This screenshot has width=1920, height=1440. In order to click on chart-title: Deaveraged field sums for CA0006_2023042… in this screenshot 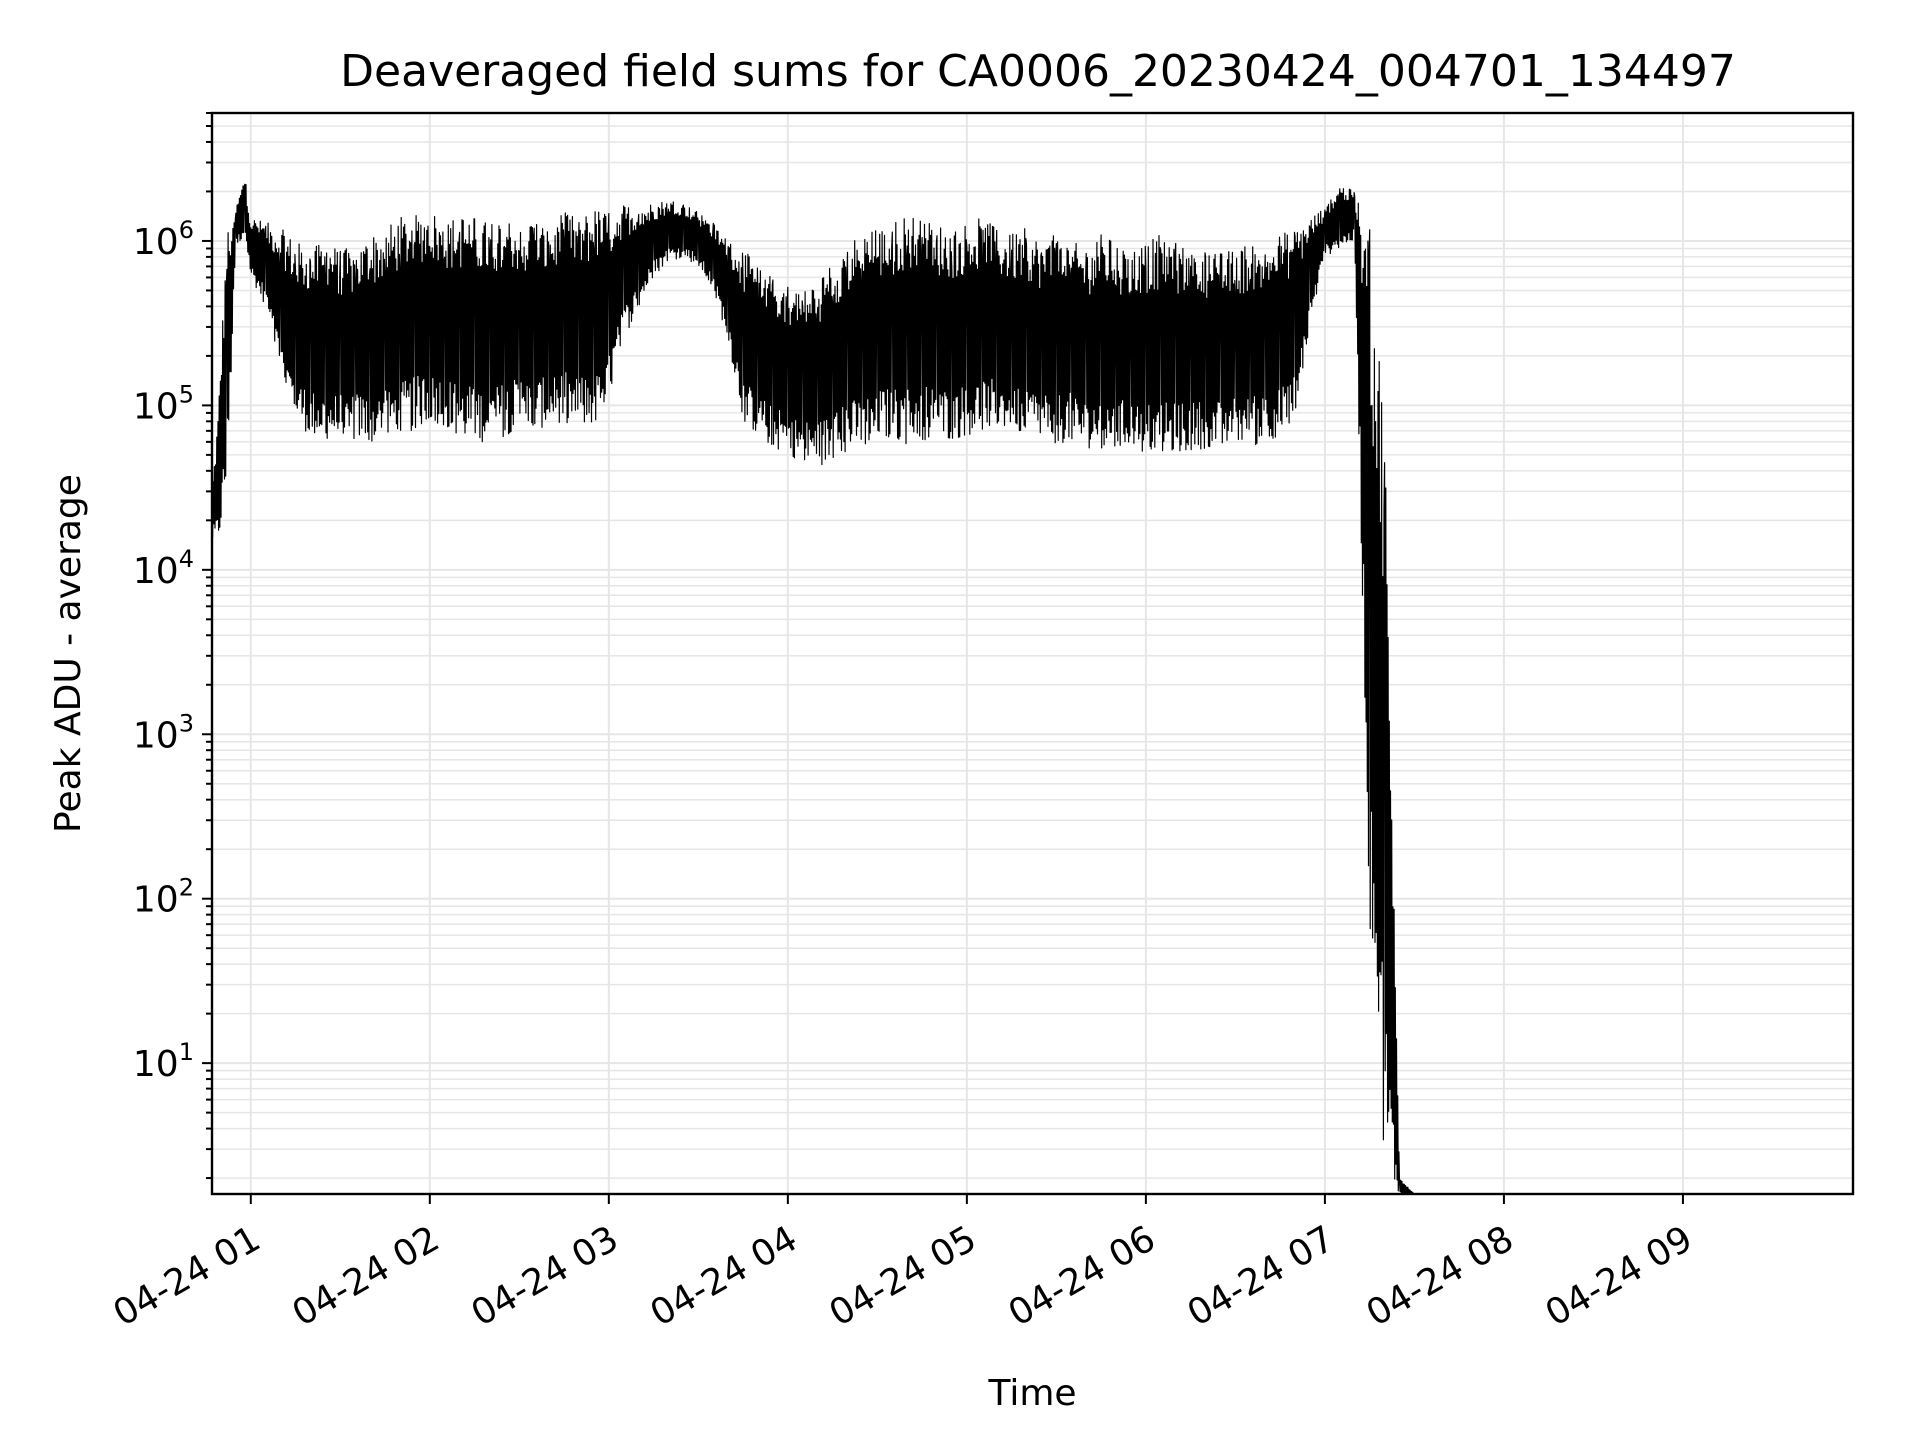, I will do `click(1038, 71)`.